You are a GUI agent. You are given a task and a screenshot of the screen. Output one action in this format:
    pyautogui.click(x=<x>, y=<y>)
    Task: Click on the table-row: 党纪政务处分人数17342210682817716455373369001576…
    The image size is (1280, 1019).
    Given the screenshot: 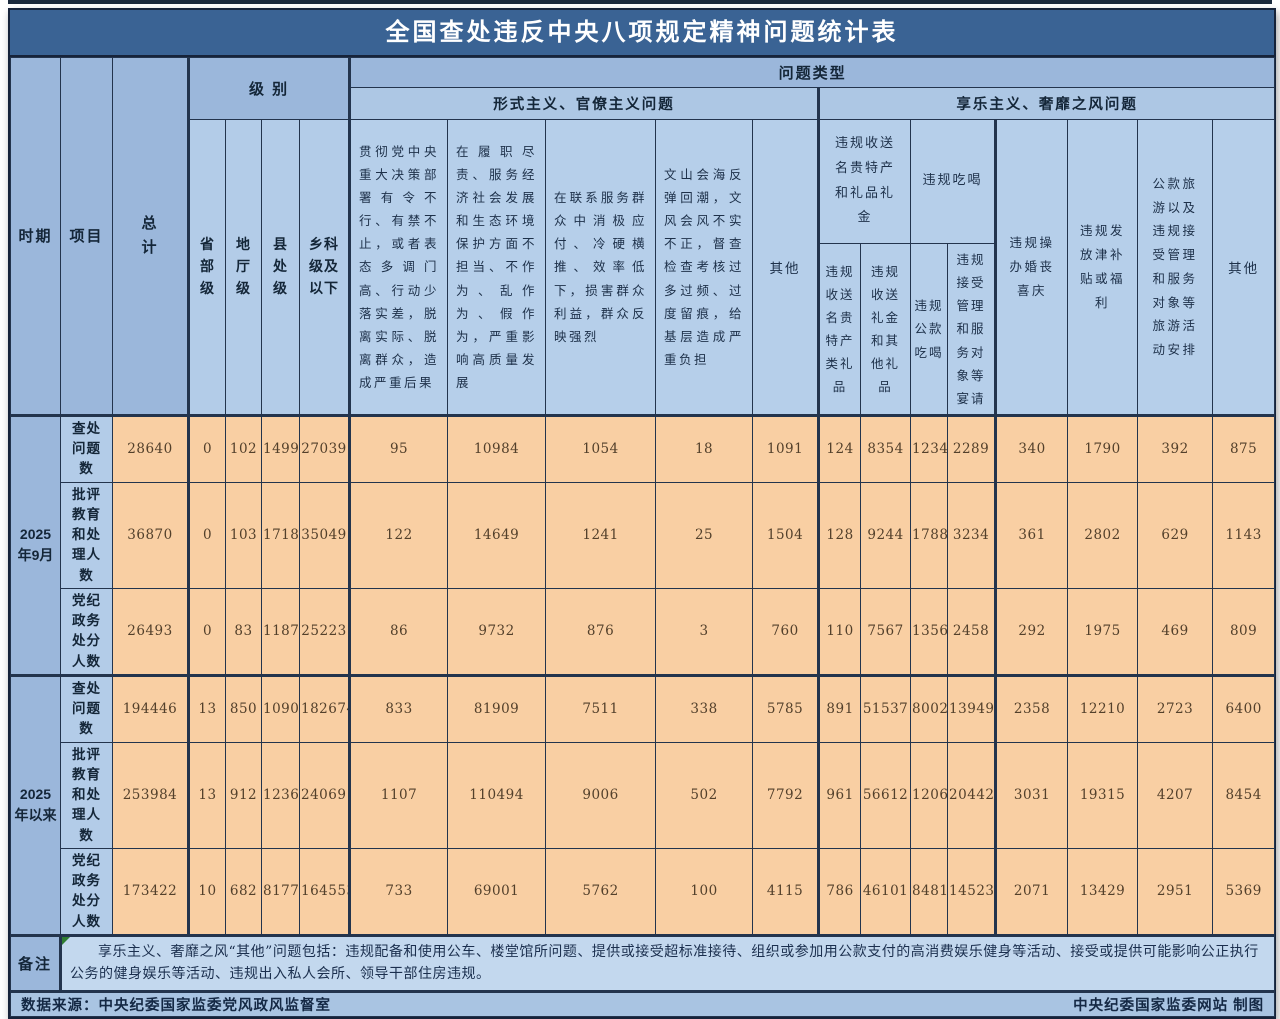 What is the action you would take?
    pyautogui.click(x=643, y=891)
    